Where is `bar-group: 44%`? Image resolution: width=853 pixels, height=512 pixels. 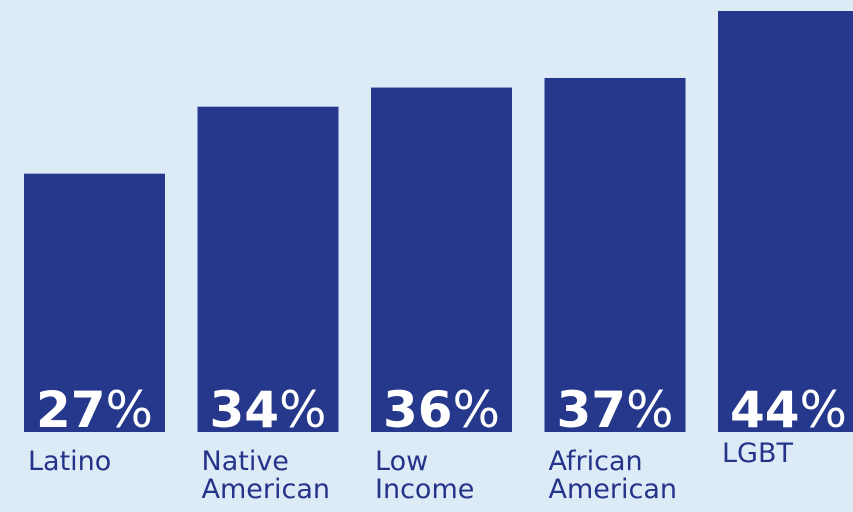
bar-group: 44% is located at coordinates (785, 225).